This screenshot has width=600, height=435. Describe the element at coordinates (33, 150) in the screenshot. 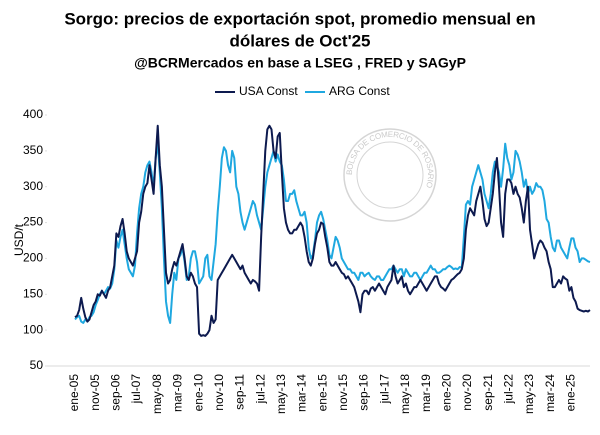

I see `y-tick-label: 350` at that location.